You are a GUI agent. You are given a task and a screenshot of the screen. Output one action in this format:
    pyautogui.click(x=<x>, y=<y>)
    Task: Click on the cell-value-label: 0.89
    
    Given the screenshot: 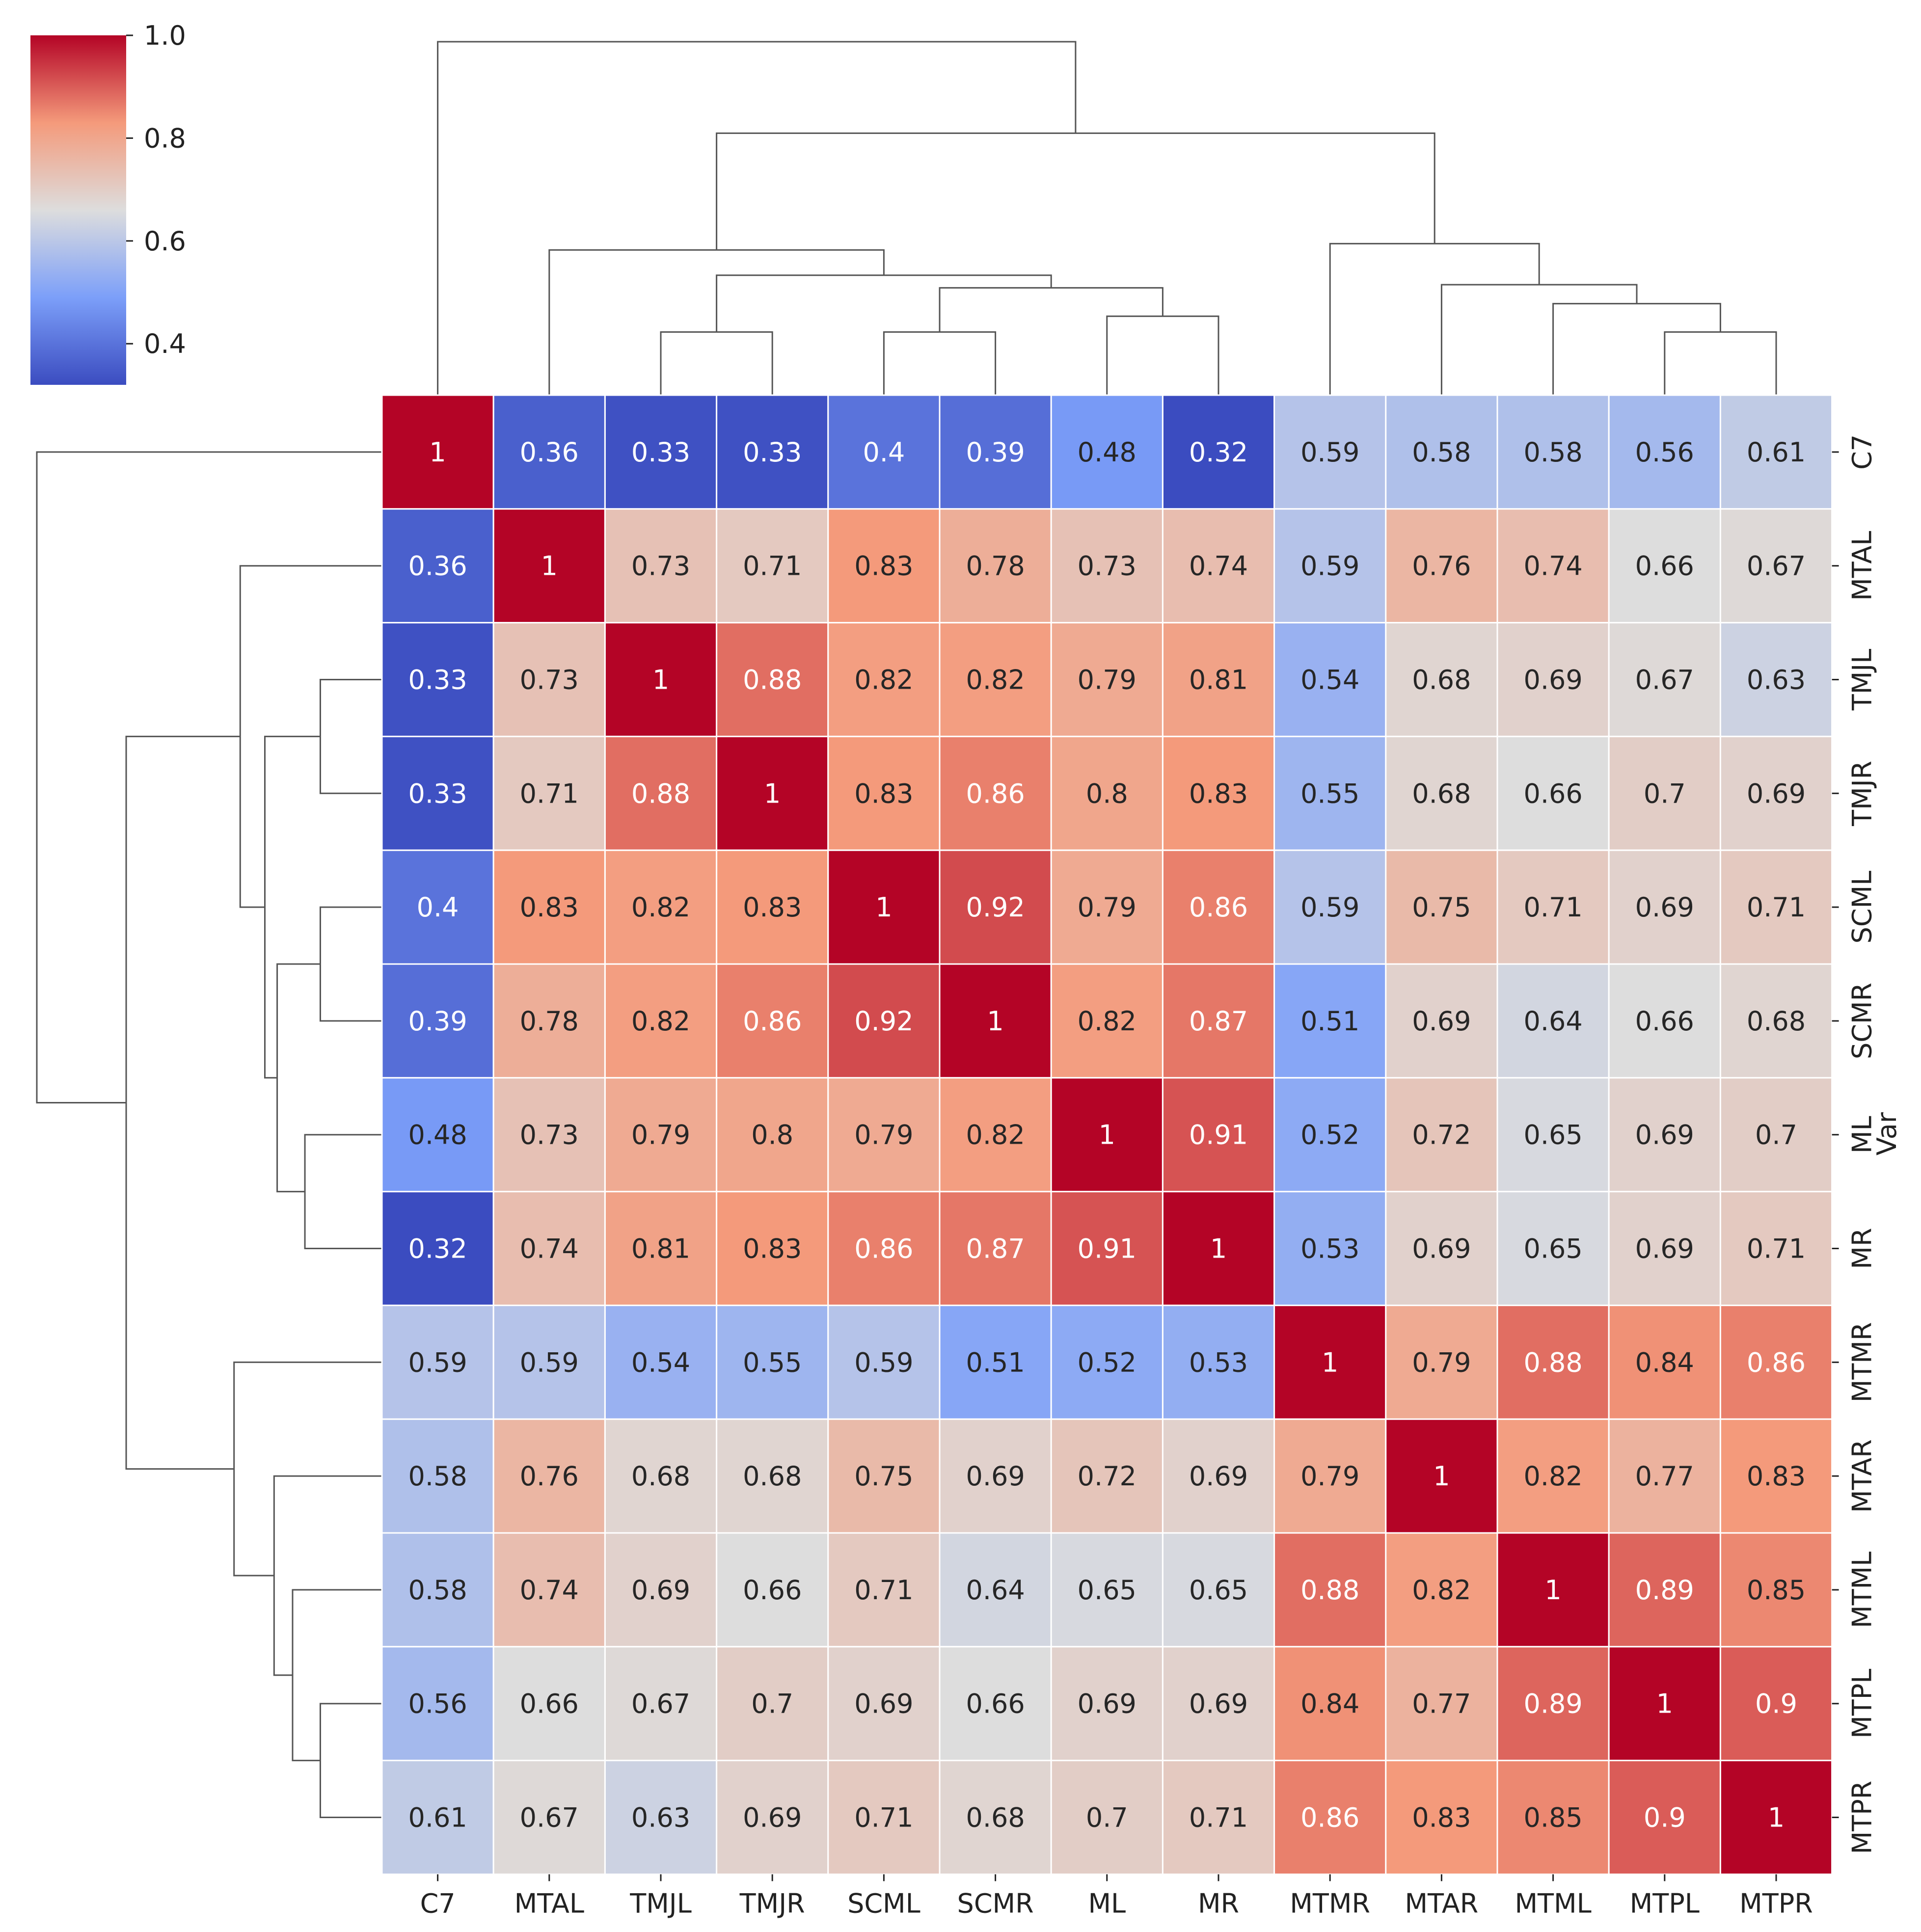 What is the action you would take?
    pyautogui.click(x=1665, y=1590)
    